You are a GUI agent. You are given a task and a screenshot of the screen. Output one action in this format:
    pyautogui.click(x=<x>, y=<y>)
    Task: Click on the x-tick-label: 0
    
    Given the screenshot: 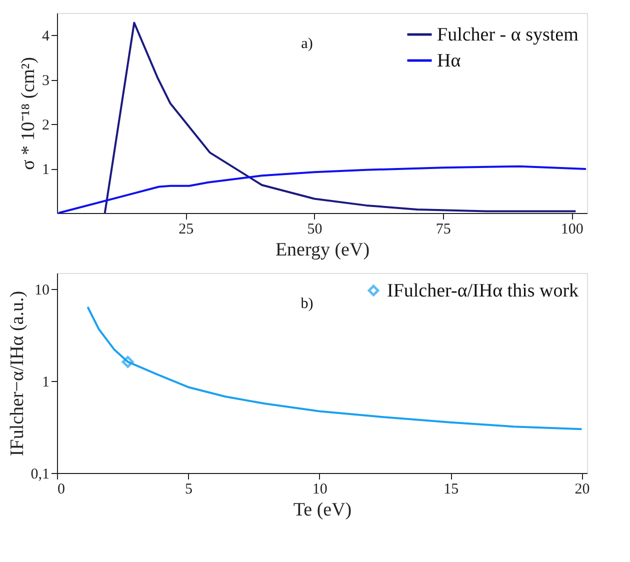 What is the action you would take?
    pyautogui.click(x=61, y=490)
    